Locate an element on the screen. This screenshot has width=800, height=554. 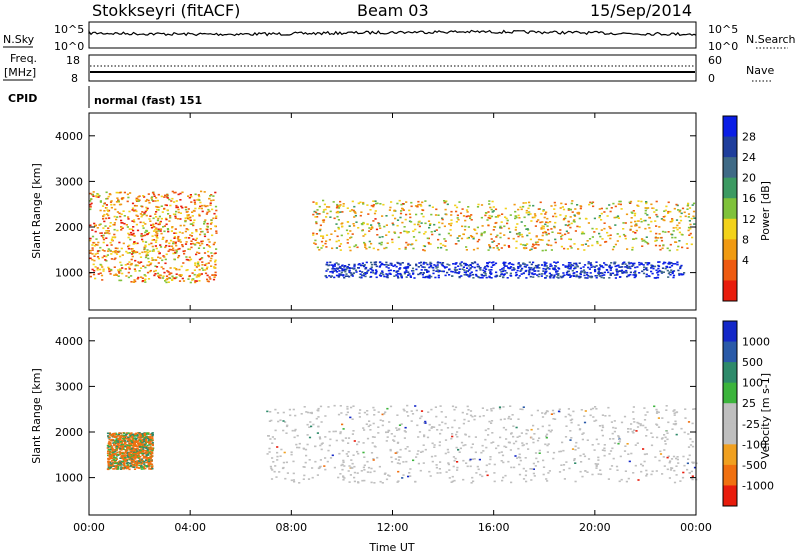
colorbar-cell is located at coordinates (730, 475).